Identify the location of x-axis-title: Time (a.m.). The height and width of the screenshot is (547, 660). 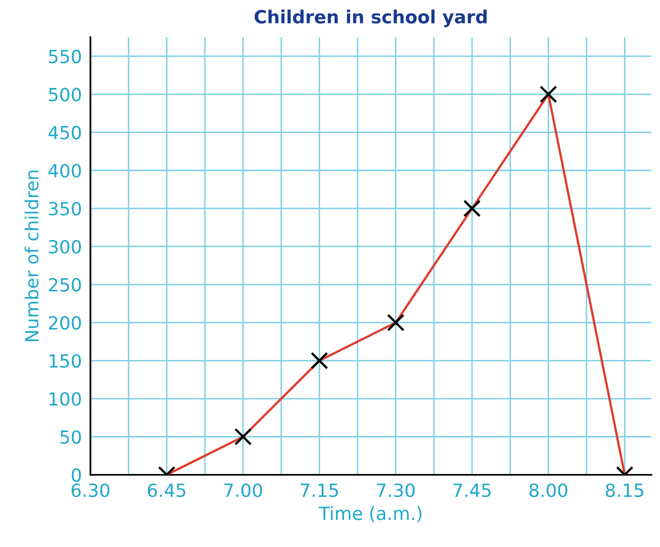
(370, 514).